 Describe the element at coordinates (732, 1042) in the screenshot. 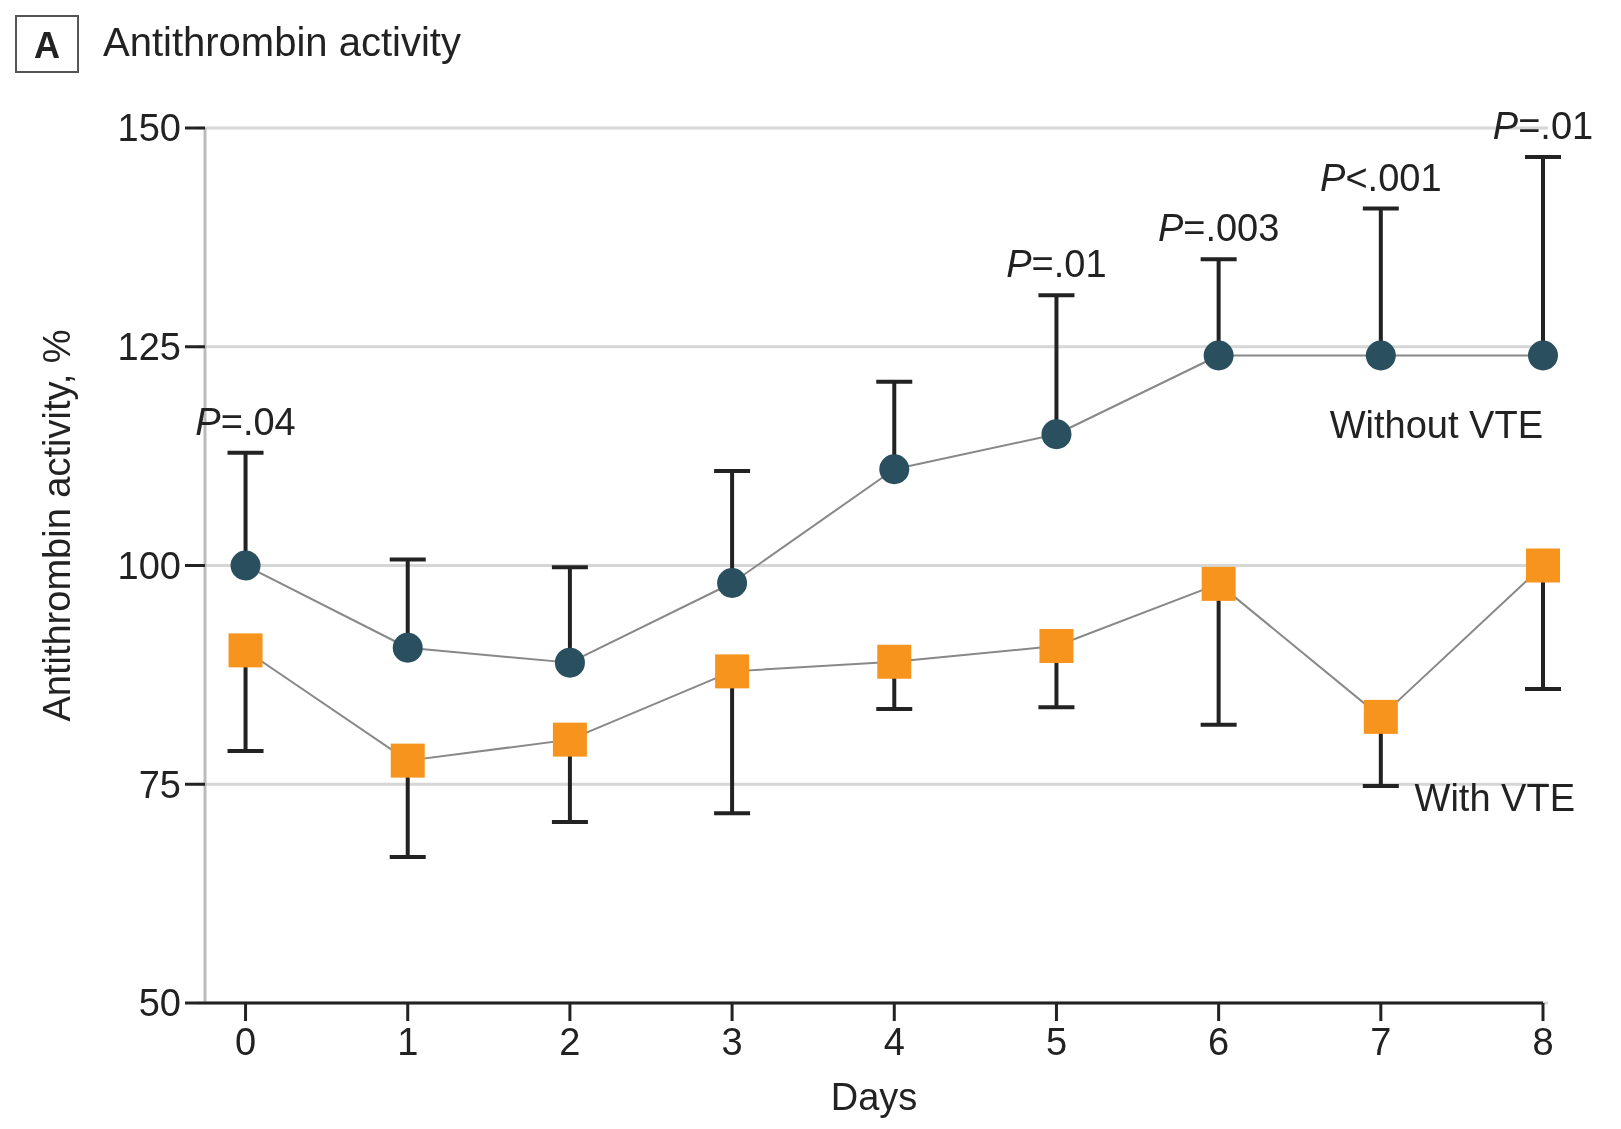

I see `x-tick-label: 3` at that location.